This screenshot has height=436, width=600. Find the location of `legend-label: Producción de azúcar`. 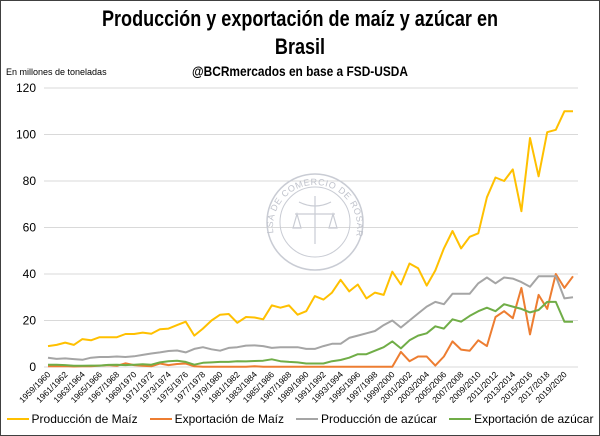

legend-label: Producción de azúcar is located at coordinates (379, 419).